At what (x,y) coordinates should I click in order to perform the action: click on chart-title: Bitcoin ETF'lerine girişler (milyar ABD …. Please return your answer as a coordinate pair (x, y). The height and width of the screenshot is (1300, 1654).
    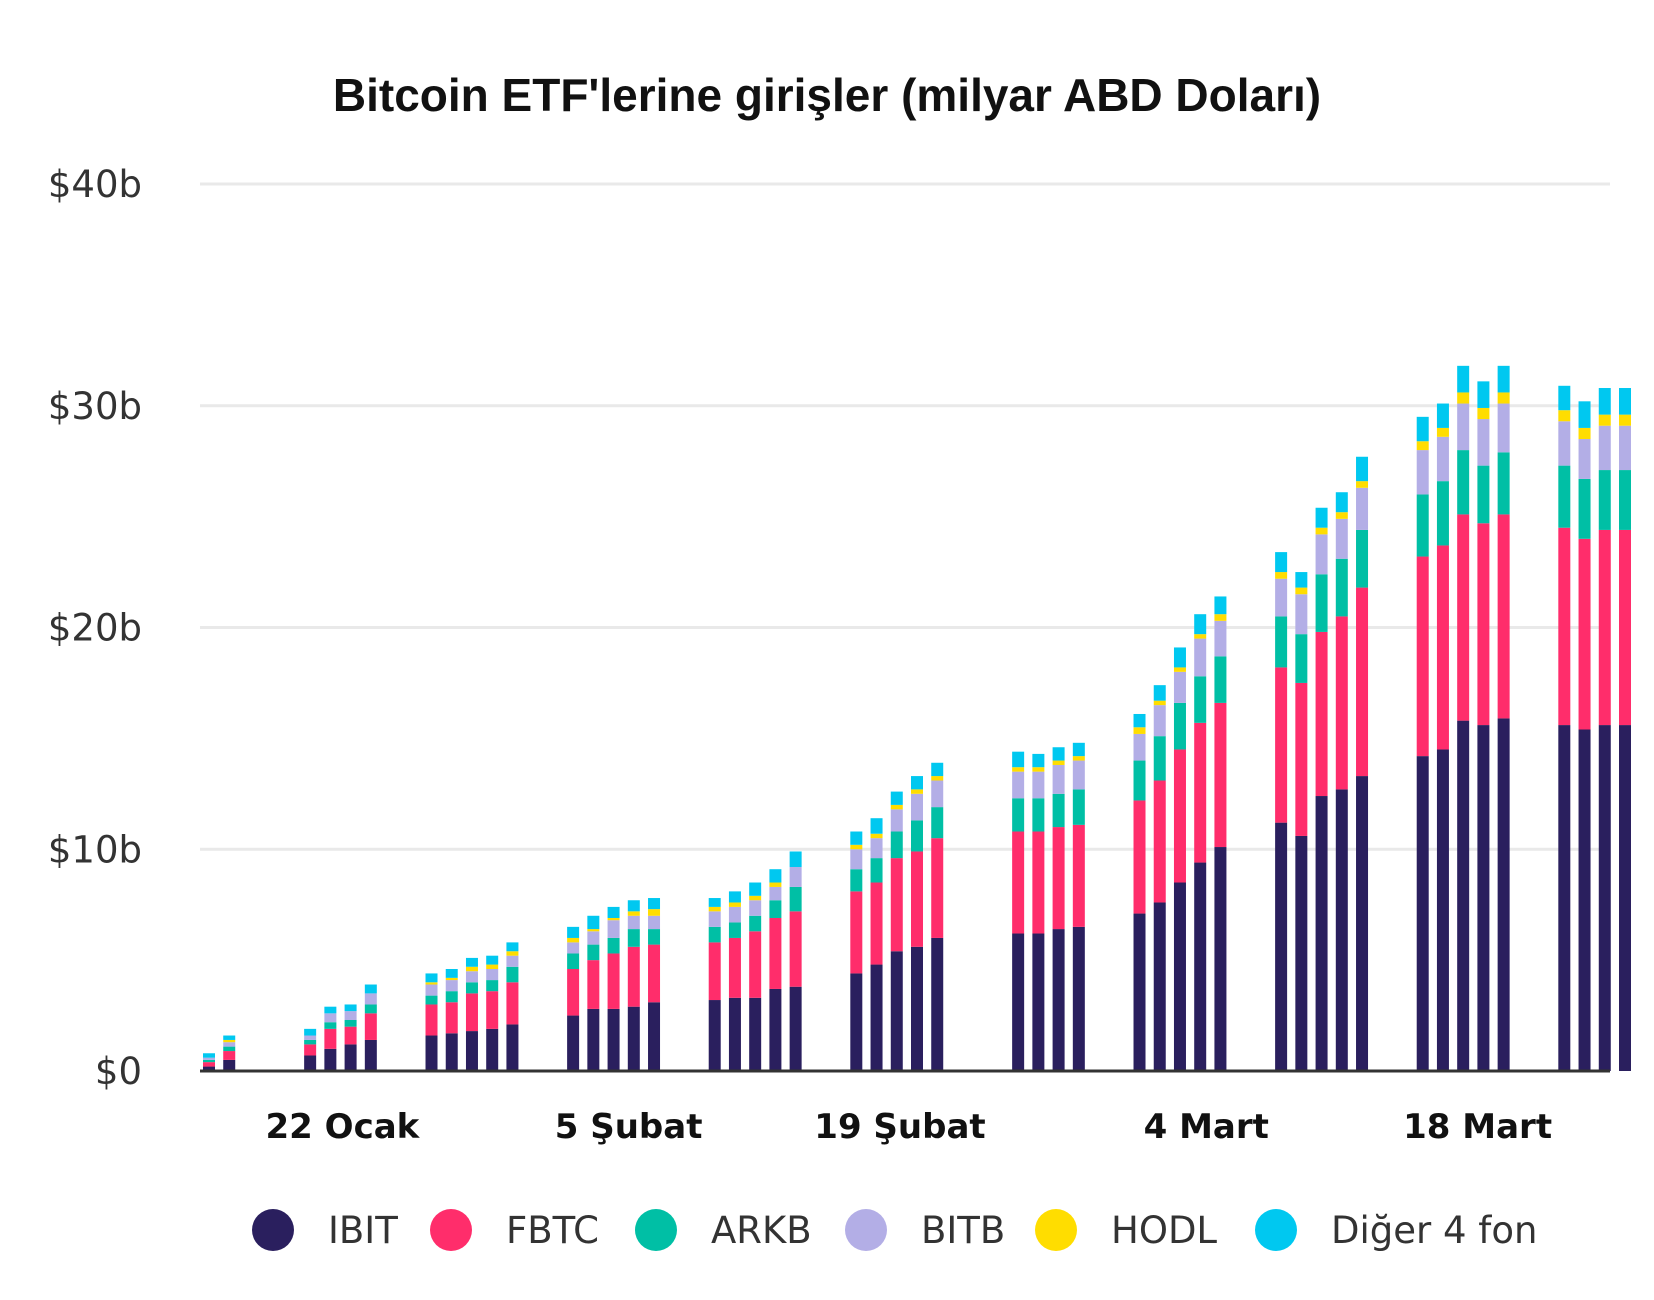
    Looking at the image, I should click on (827, 95).